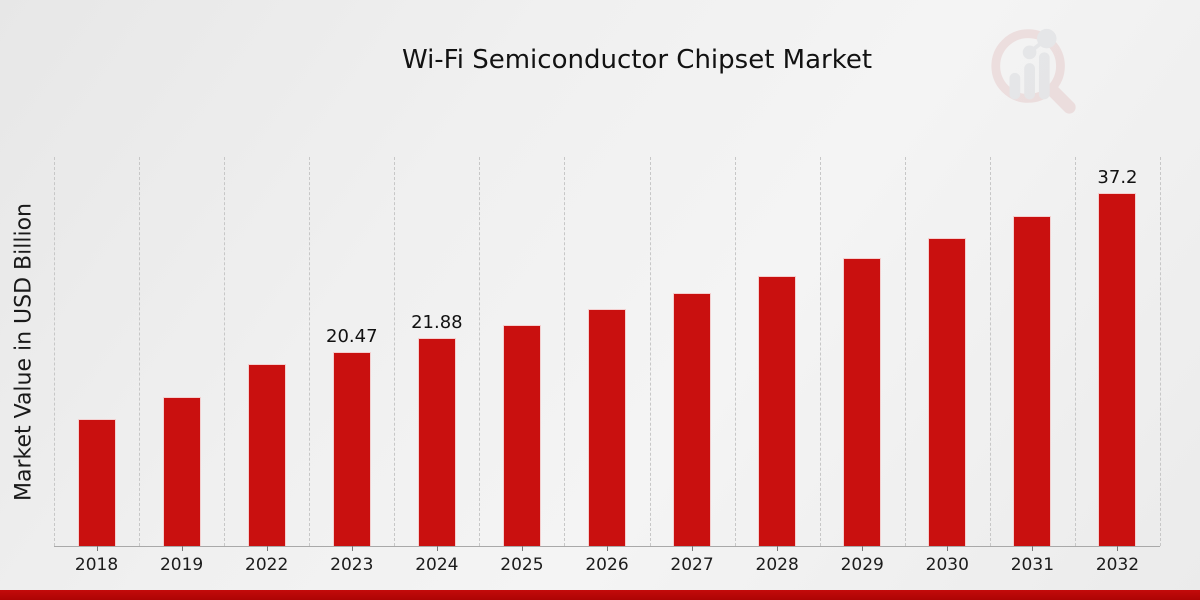  What do you see at coordinates (96, 565) in the screenshot?
I see `x-axis-label: 2018` at bounding box center [96, 565].